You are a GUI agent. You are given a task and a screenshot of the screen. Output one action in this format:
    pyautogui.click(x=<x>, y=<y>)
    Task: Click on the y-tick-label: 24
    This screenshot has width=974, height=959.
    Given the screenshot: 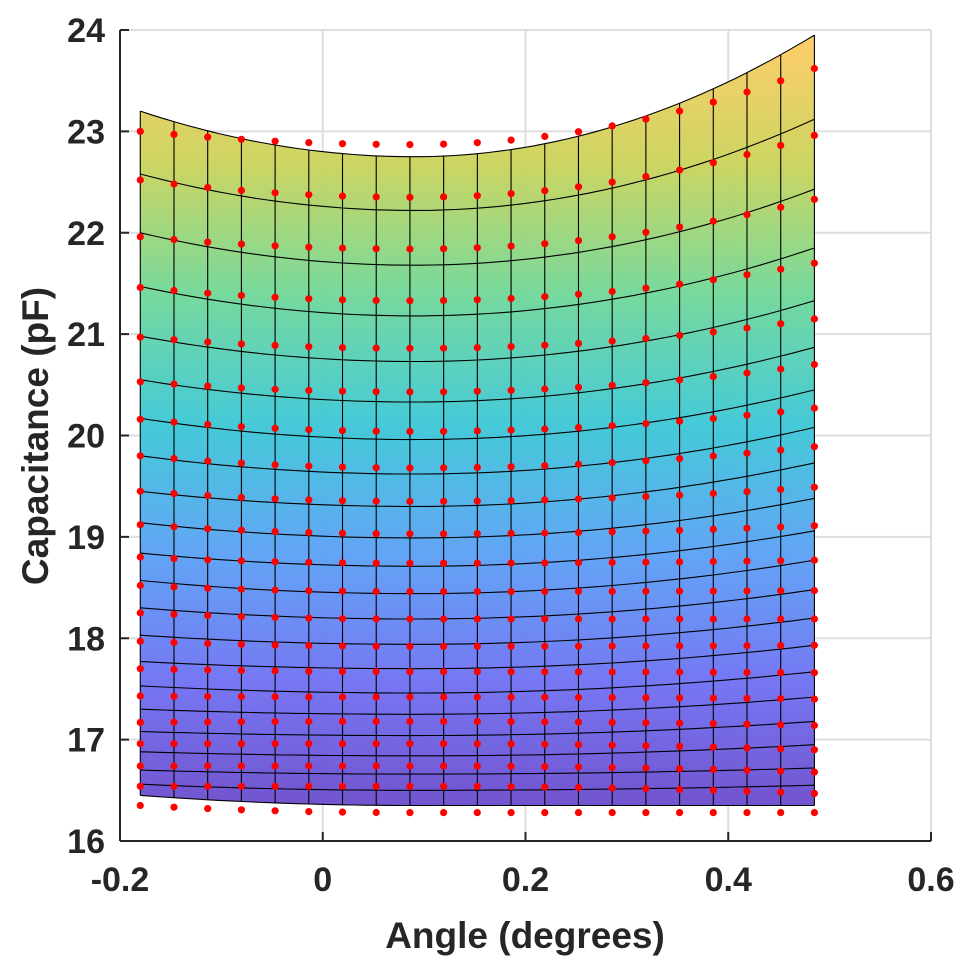 What is the action you would take?
    pyautogui.click(x=86, y=31)
    